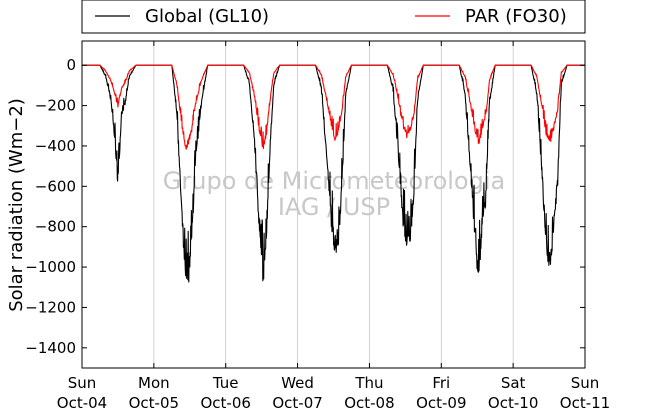 The height and width of the screenshot is (409, 650). I want to click on legend-label-par: PAR (FO30), so click(516, 16).